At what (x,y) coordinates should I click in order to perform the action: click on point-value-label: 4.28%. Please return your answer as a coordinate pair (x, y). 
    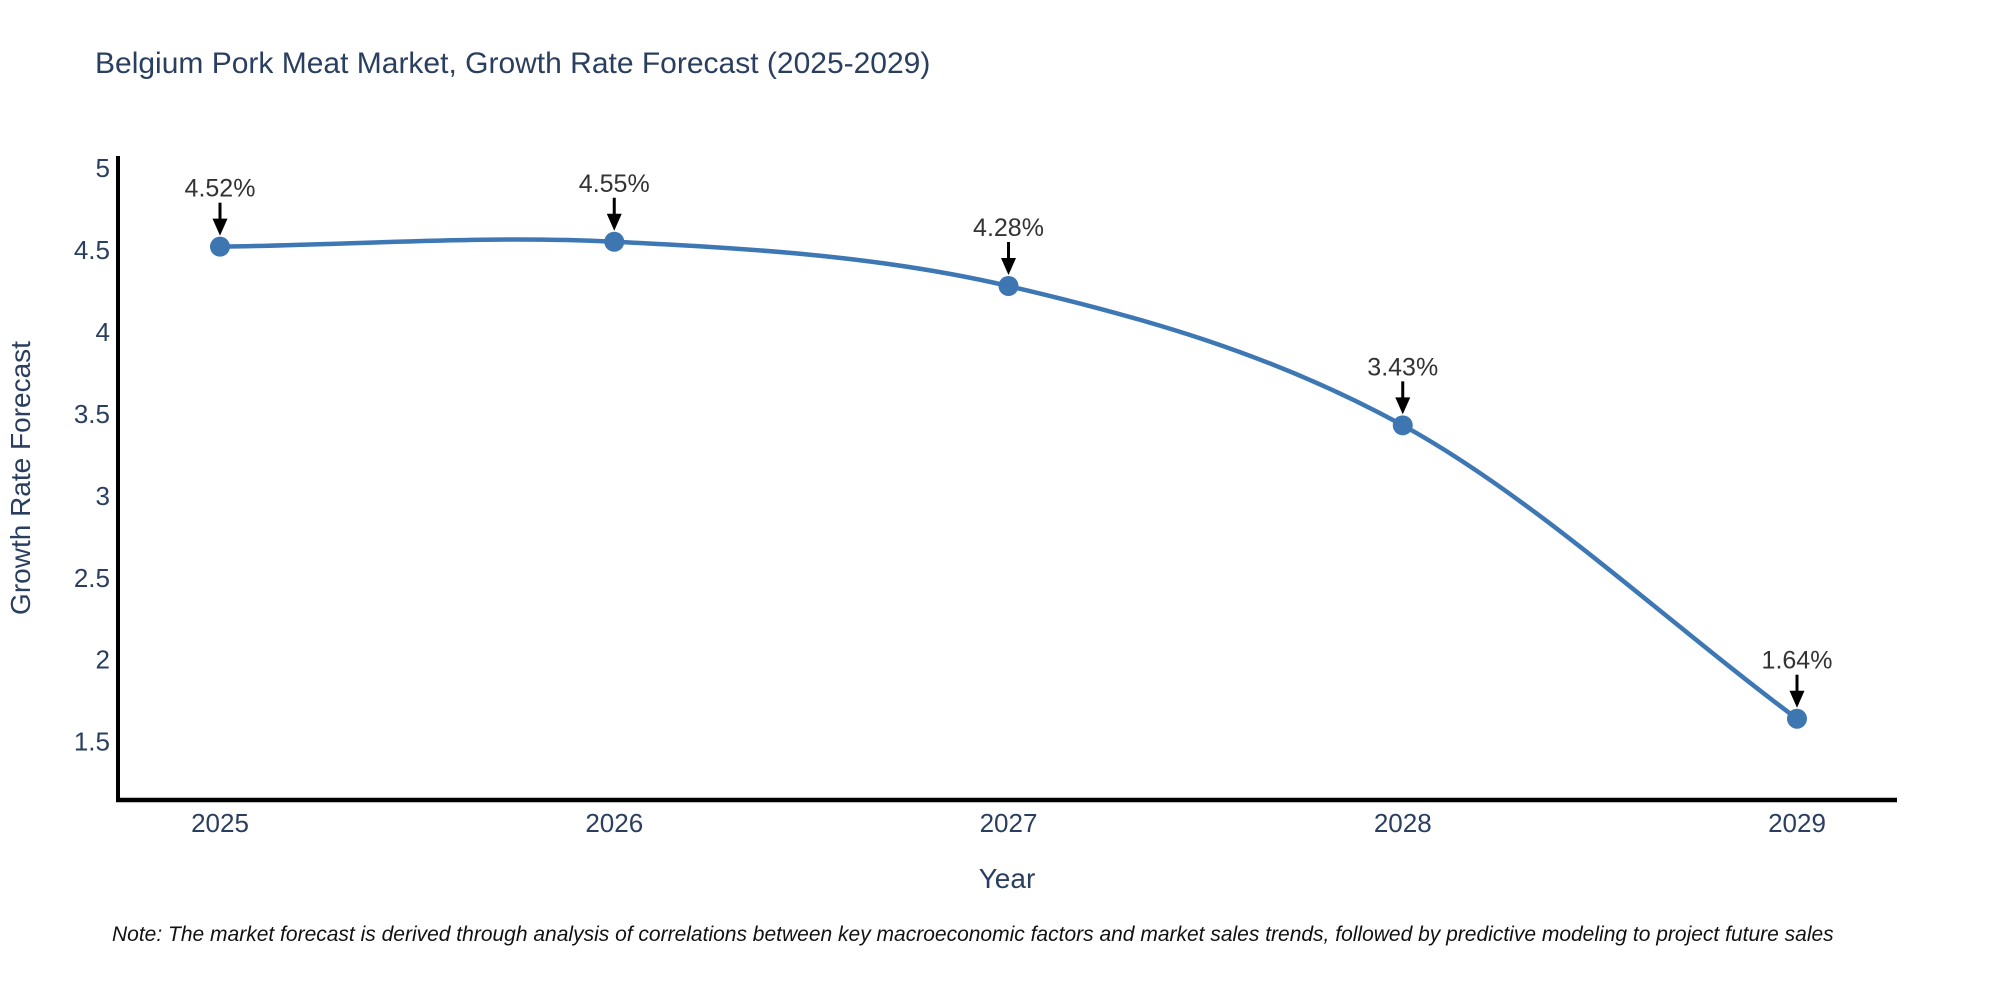
    Looking at the image, I should click on (1008, 228).